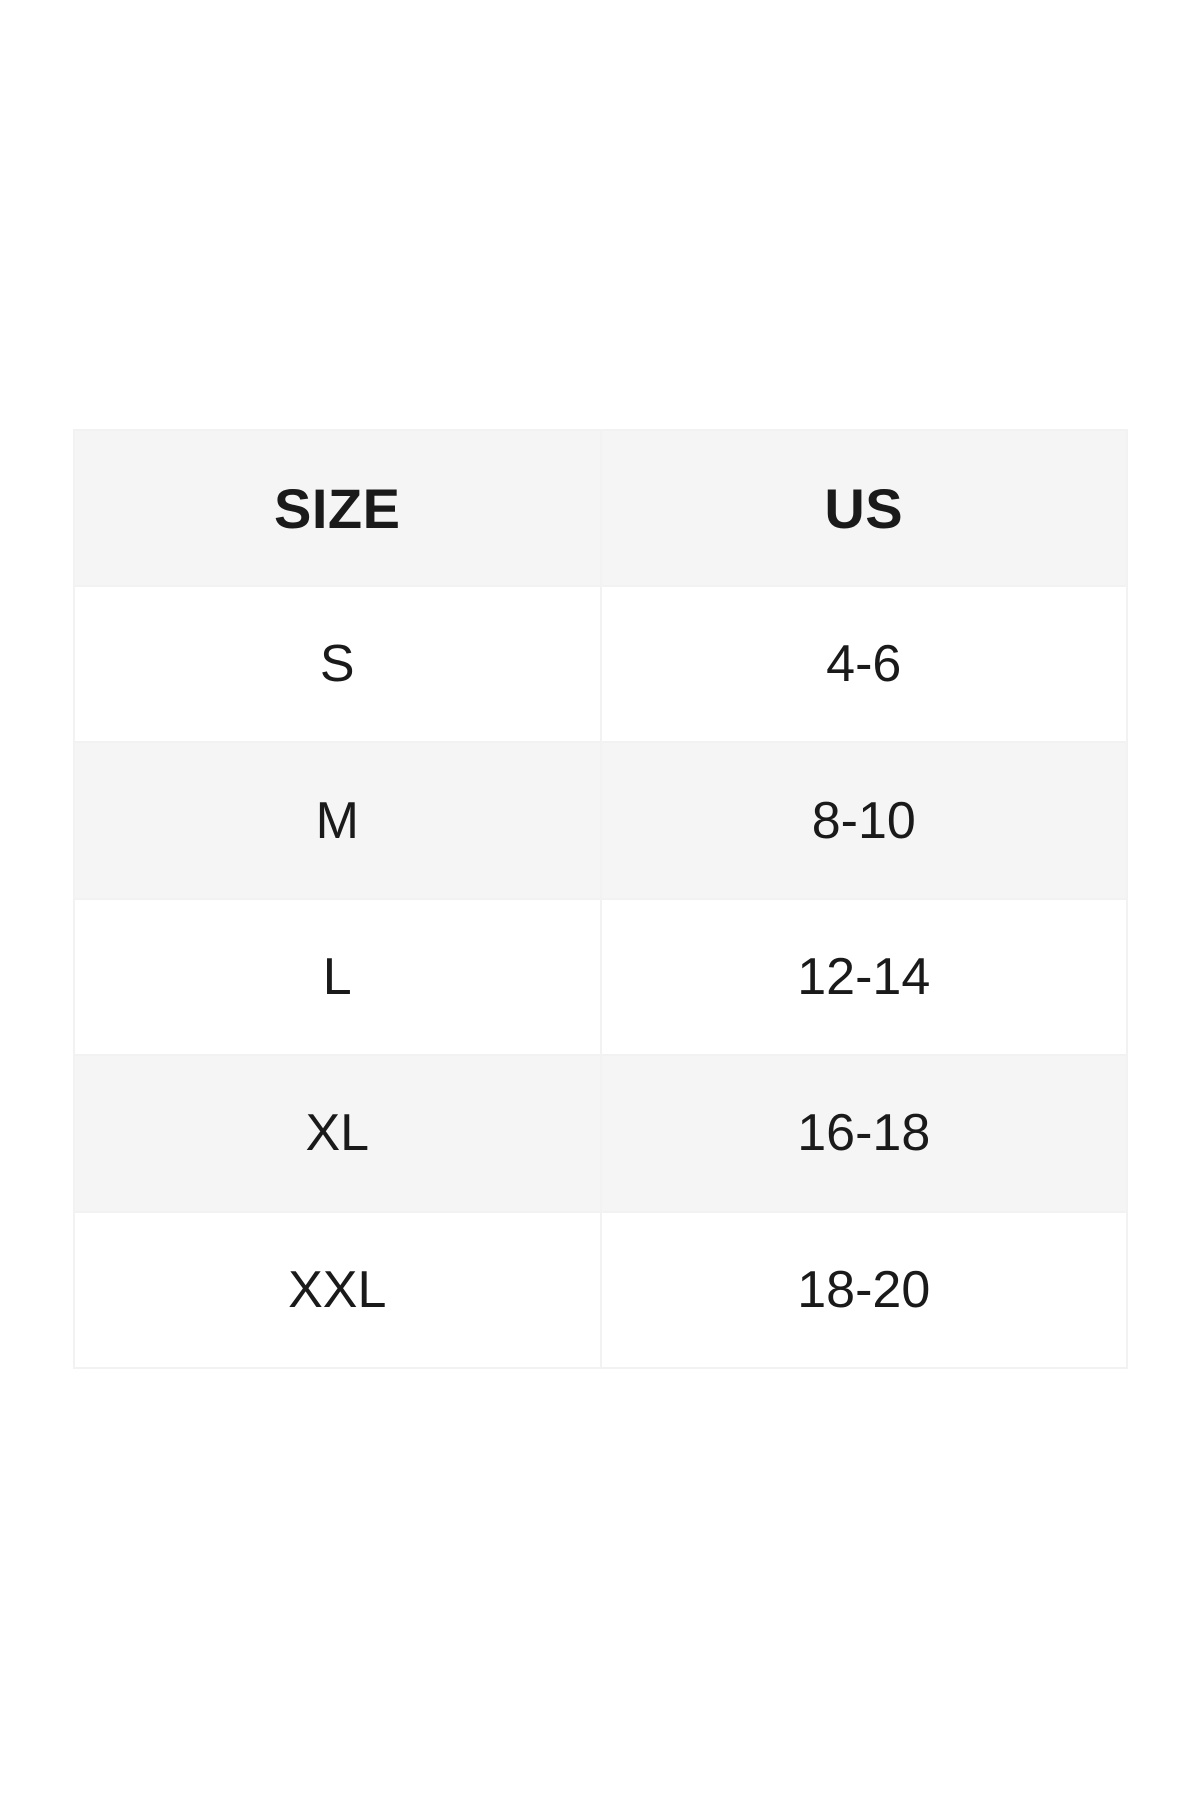 The height and width of the screenshot is (1800, 1201). What do you see at coordinates (337, 977) in the screenshot?
I see `size-cell: L` at bounding box center [337, 977].